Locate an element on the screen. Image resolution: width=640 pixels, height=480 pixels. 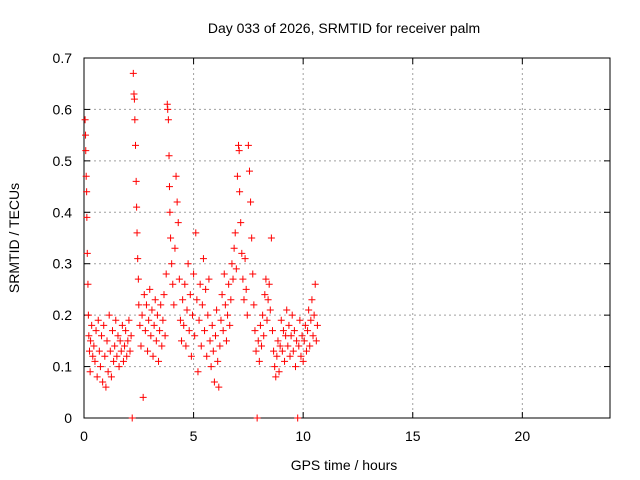
y-tick-label: 0.5 is located at coordinates (63, 161).